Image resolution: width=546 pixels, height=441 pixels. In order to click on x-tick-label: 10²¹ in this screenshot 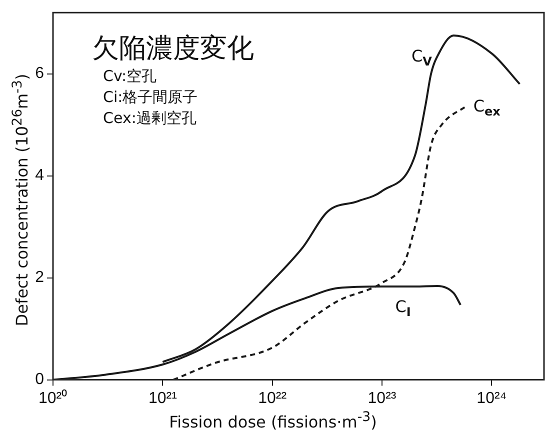, I will do `click(162, 398)`.